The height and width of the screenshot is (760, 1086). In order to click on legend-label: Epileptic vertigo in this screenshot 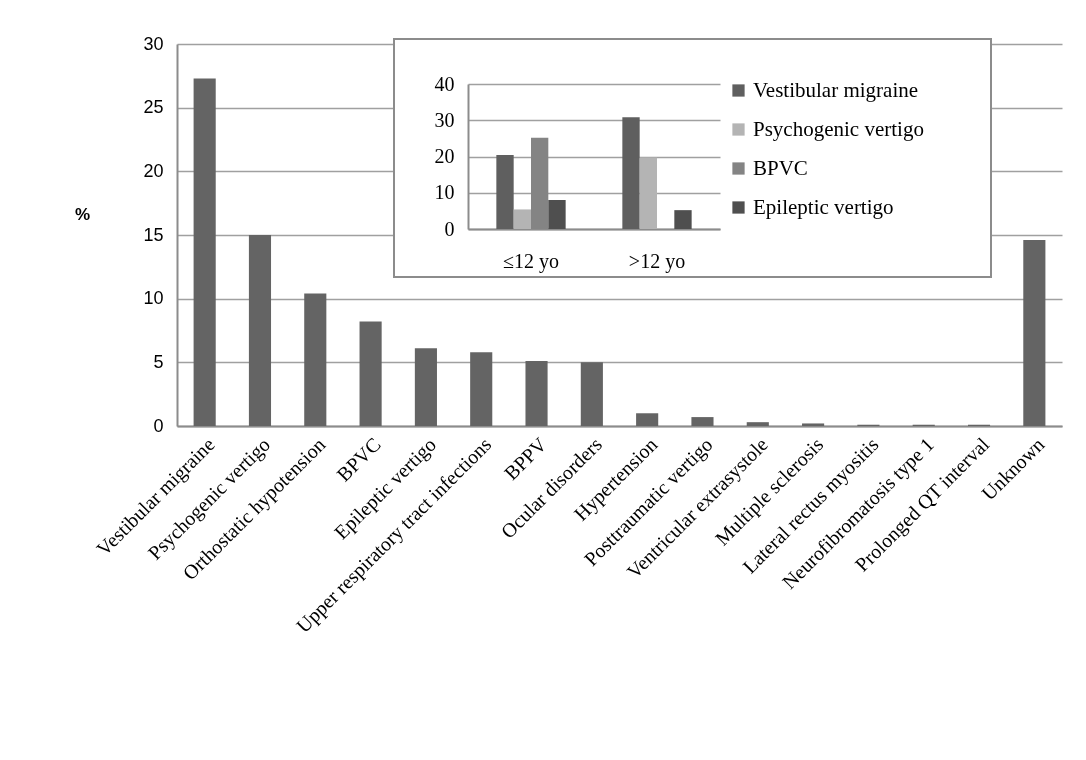, I will do `click(823, 206)`.